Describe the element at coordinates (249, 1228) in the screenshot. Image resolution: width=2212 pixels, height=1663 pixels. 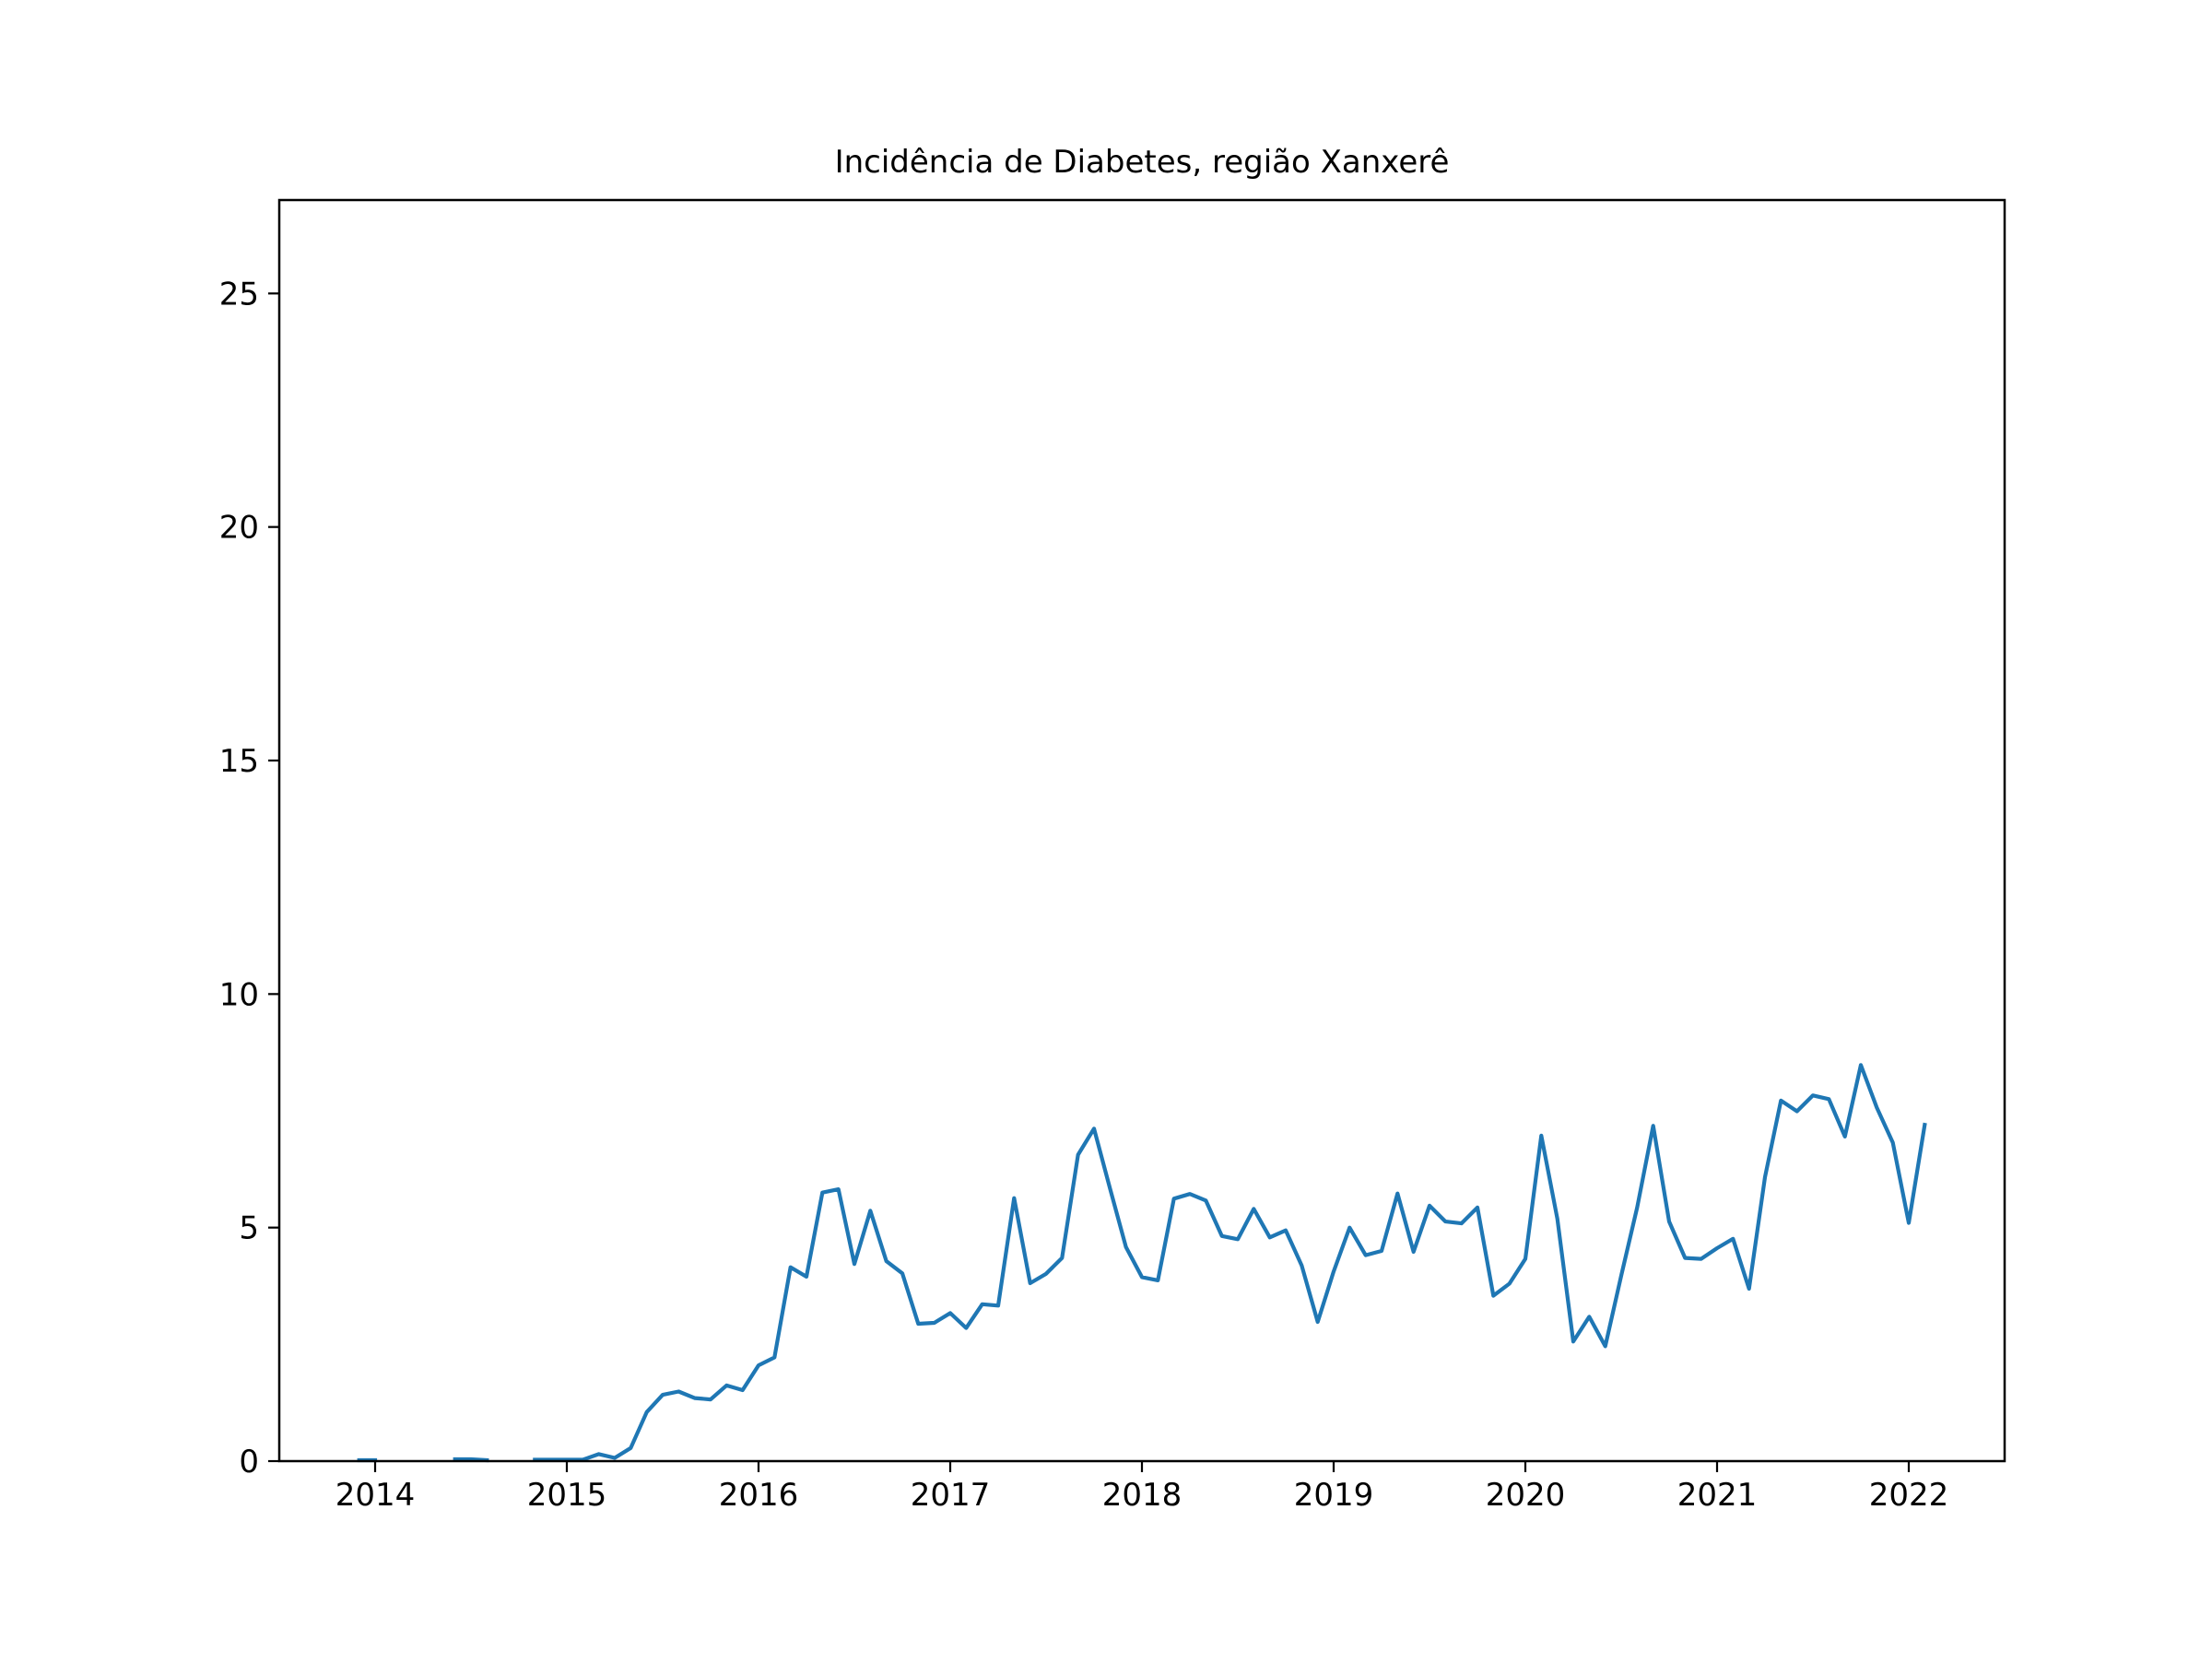
I see `y-tick-label: 5` at that location.